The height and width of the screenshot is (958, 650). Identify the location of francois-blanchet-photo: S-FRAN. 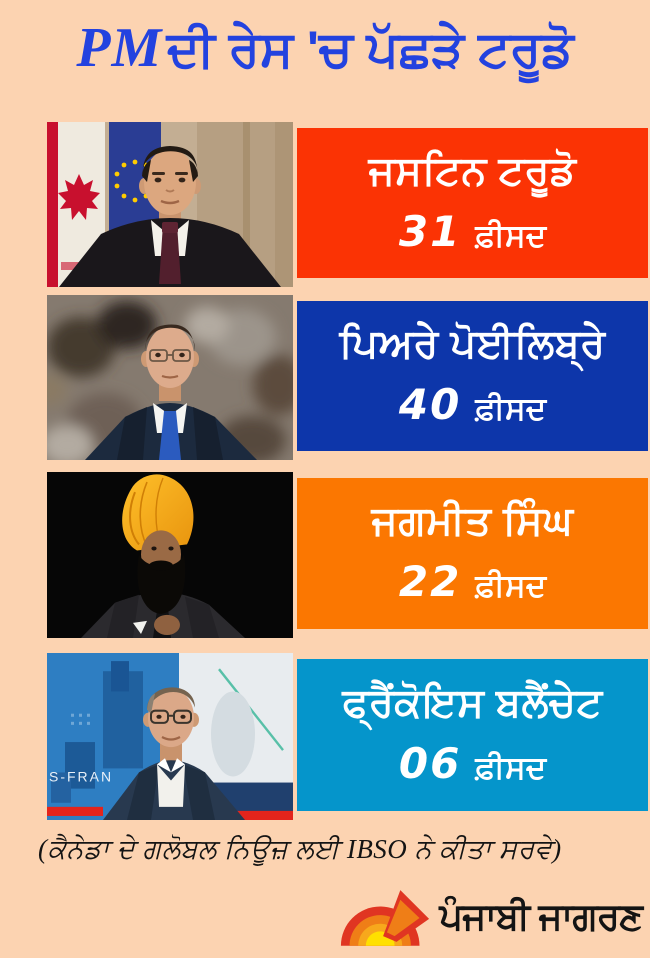
(170, 736).